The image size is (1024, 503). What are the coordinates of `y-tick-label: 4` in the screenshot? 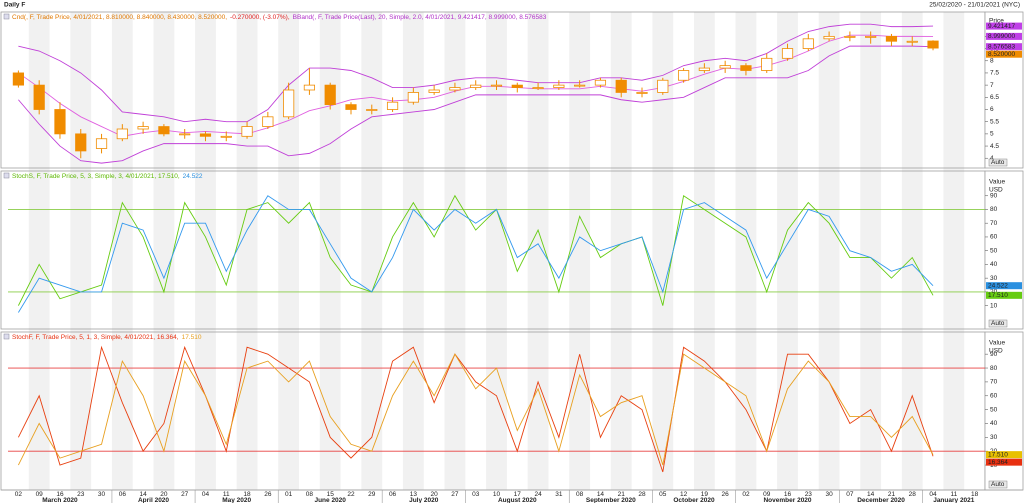 It's located at (992, 158).